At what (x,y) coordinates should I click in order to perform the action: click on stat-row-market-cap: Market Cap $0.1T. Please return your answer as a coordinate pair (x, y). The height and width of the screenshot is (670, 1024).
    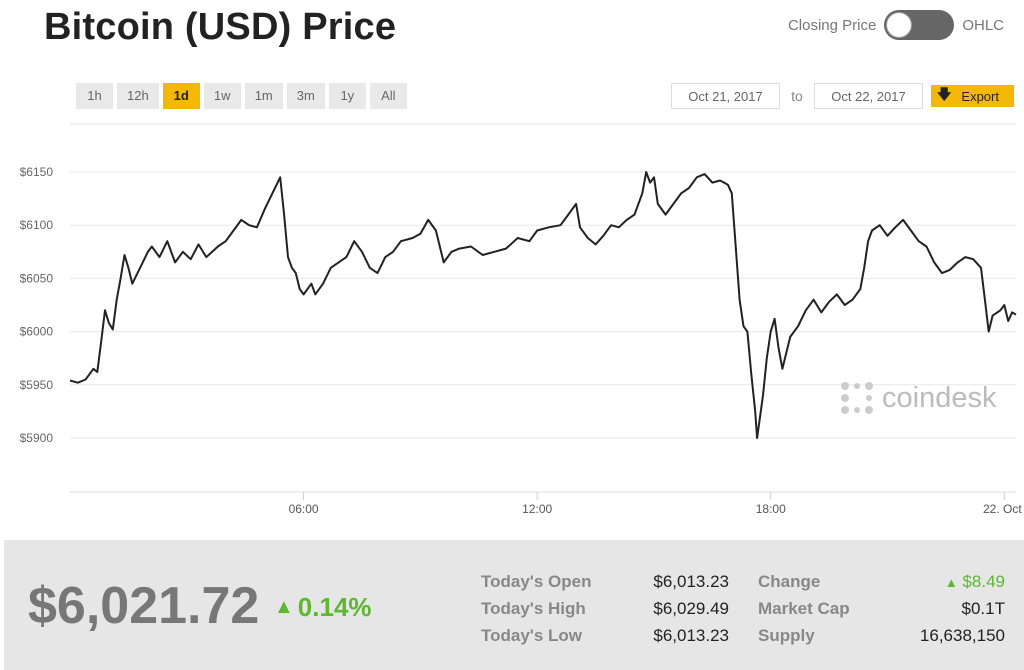
    Looking at the image, I should click on (881, 608).